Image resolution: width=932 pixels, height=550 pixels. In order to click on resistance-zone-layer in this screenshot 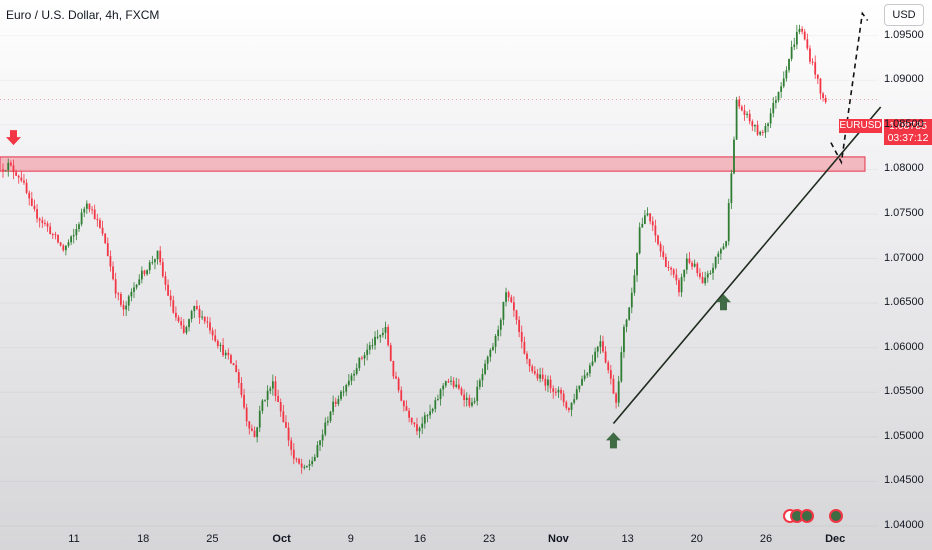, I will do `click(433, 164)`.